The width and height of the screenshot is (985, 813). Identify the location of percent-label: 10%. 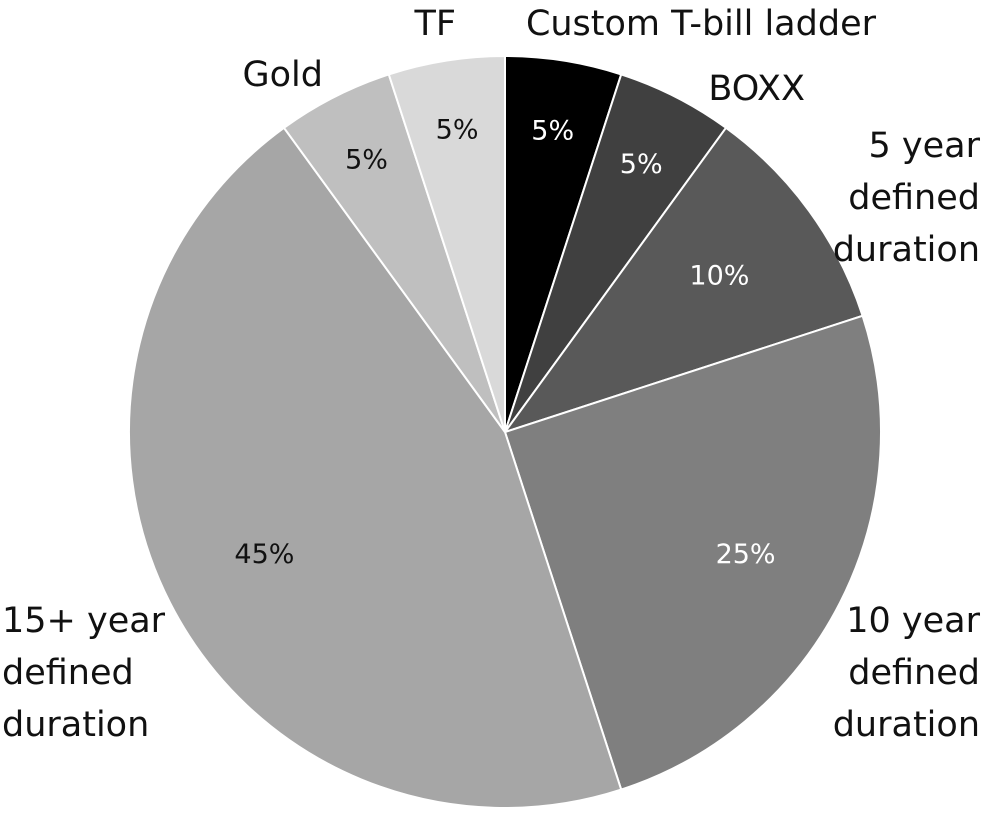
(719, 276).